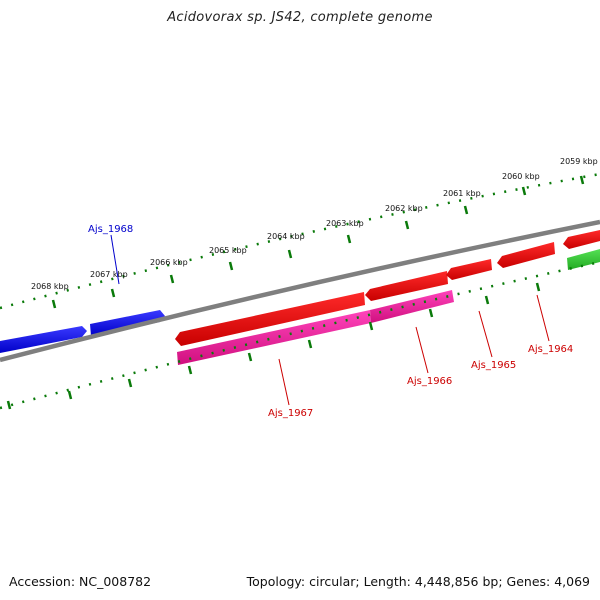 The height and width of the screenshot is (600, 600). What do you see at coordinates (284, 382) in the screenshot?
I see `leader-line-ajs-1967` at bounding box center [284, 382].